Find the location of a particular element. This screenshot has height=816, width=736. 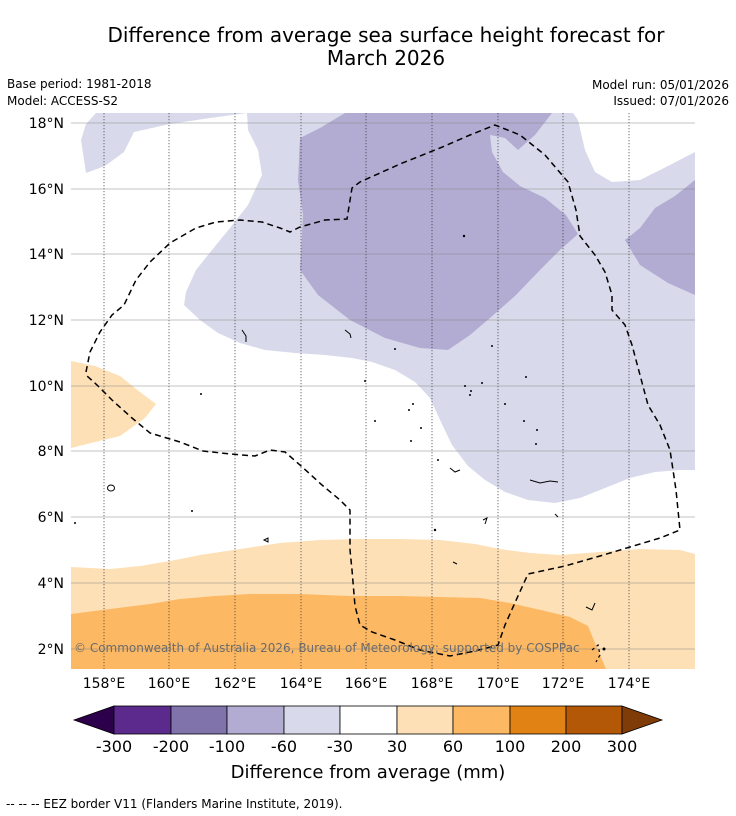

lon-tick-label: 162°E is located at coordinates (235, 684).